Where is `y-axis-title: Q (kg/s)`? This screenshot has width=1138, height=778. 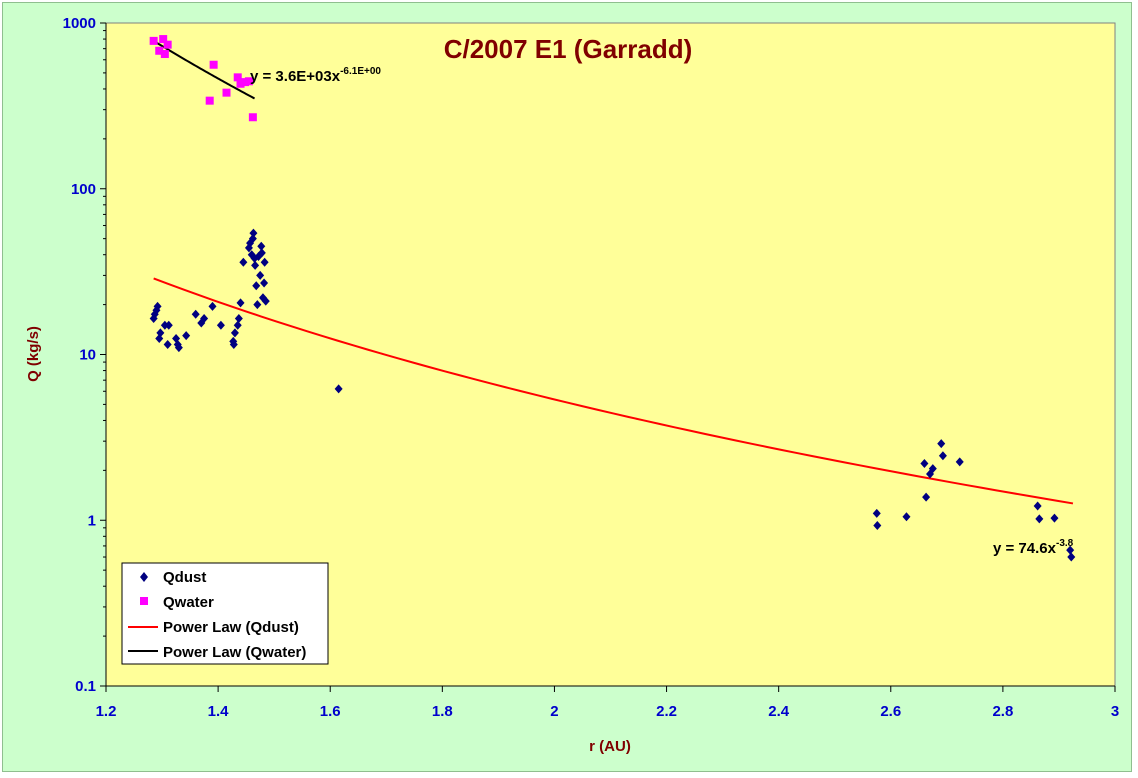
y-axis-title: Q (kg/s) is located at coordinates (33, 354).